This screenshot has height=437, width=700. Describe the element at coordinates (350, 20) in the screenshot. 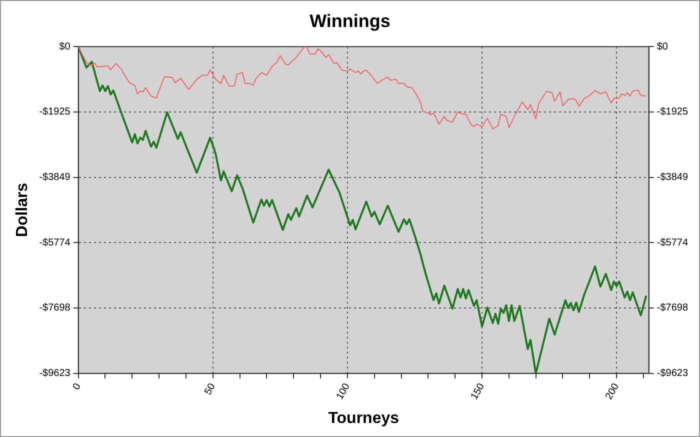

I see `chart-title: Winnings` at that location.